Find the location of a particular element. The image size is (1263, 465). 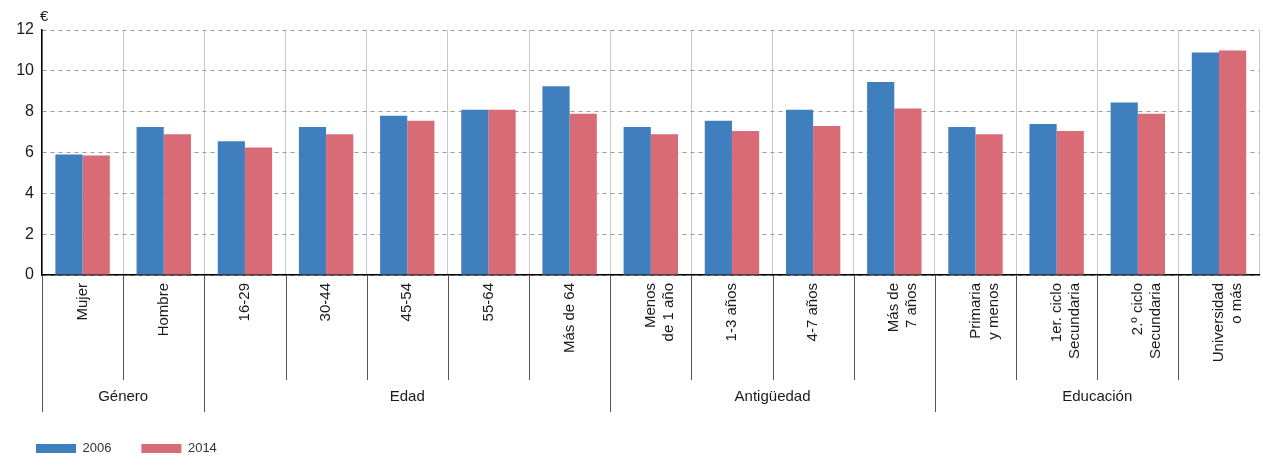

text: Edad is located at coordinates (407, 396).